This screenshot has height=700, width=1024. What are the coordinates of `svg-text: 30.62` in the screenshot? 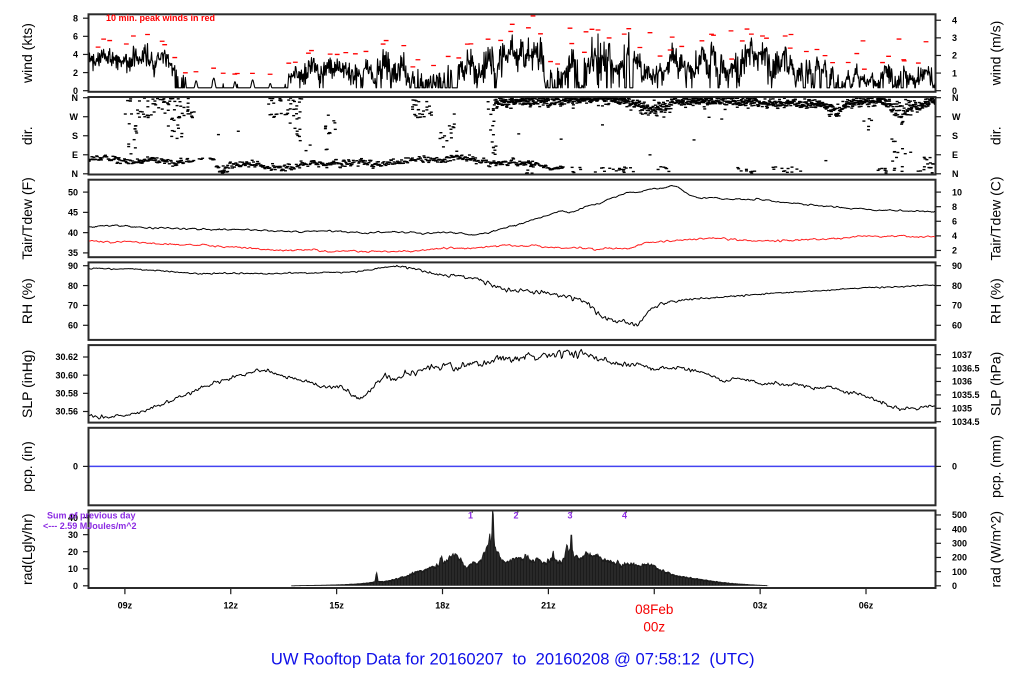 It's located at (66, 357).